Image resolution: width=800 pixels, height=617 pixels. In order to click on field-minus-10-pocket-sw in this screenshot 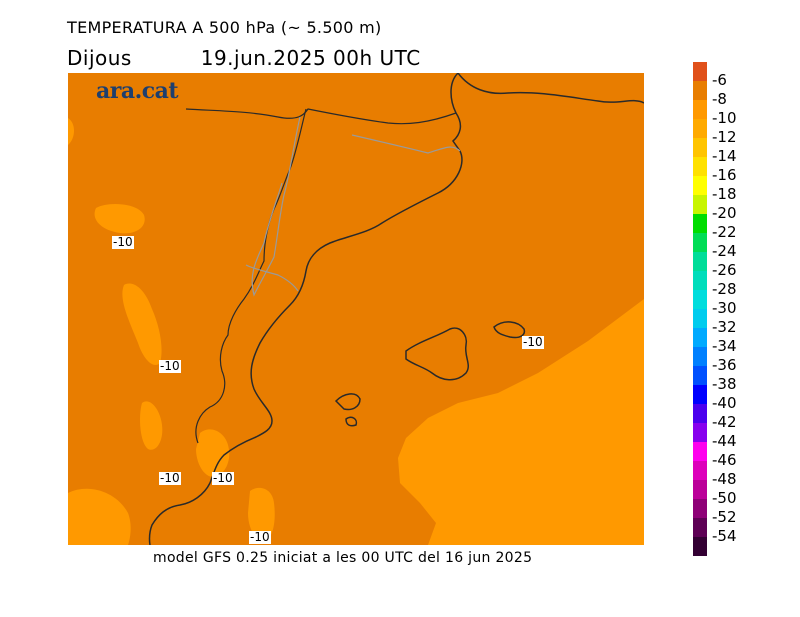, I will do `click(99, 516)`.